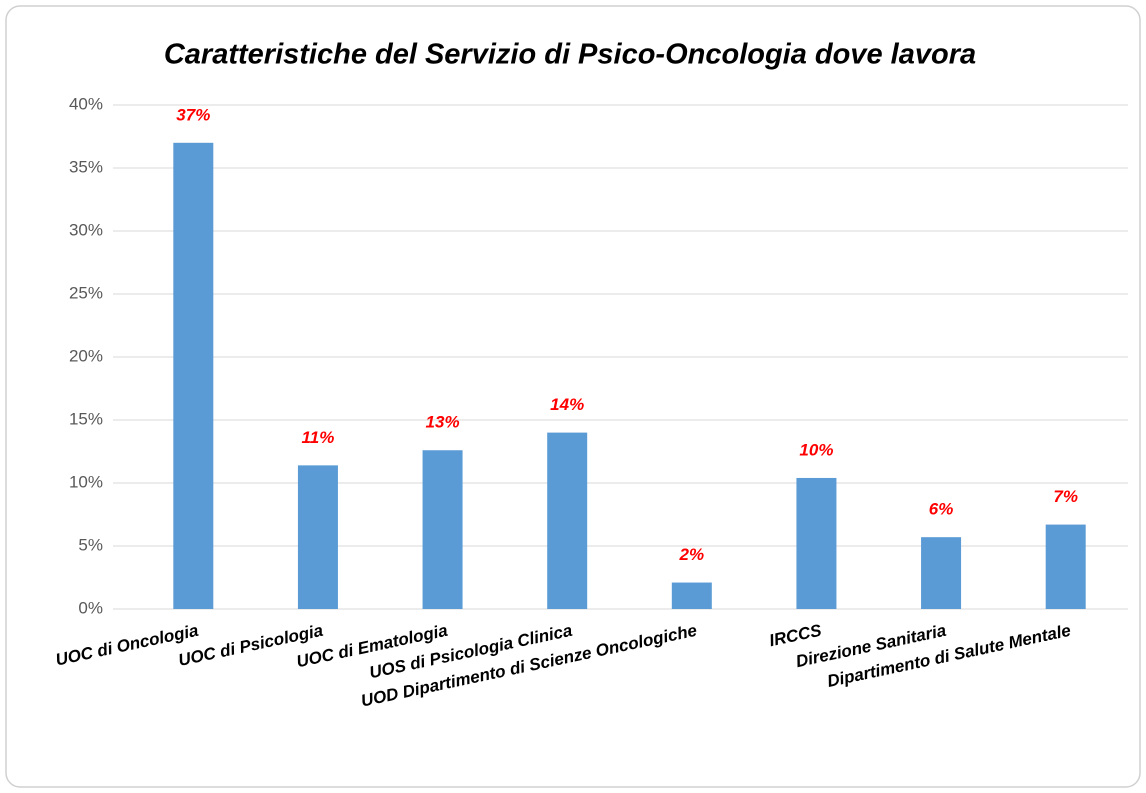 This screenshot has width=1146, height=793. I want to click on y-tick-label: 40%, so click(86, 103).